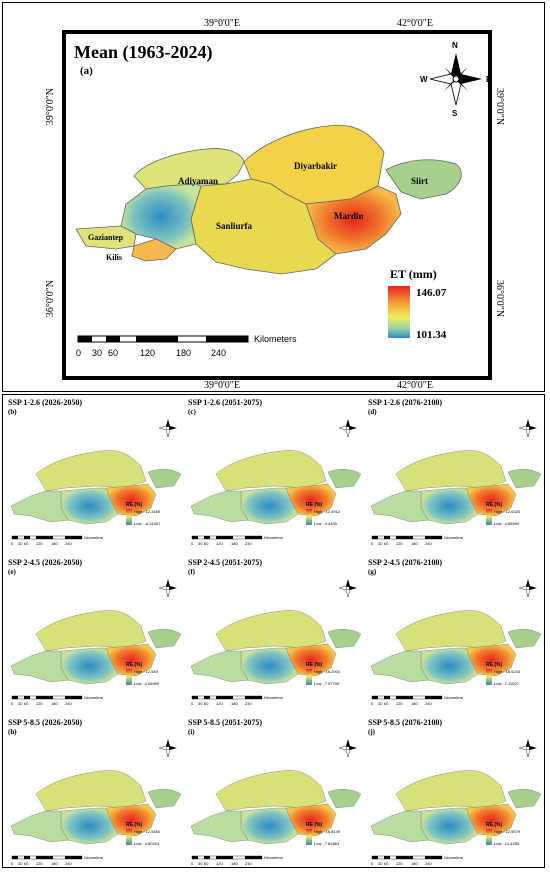 The width and height of the screenshot is (550, 874). What do you see at coordinates (222, 385) in the screenshot?
I see `lon-label-bottom-1: 39°0'0"E` at bounding box center [222, 385].